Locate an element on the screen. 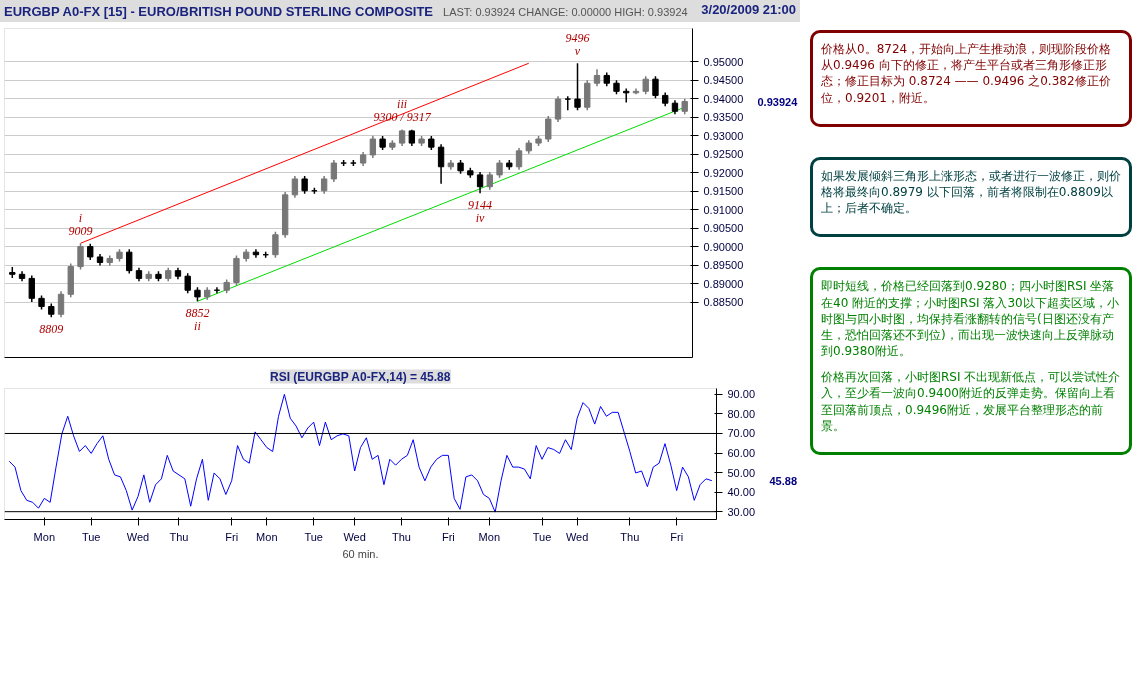  annotation: i is located at coordinates (80, 218).